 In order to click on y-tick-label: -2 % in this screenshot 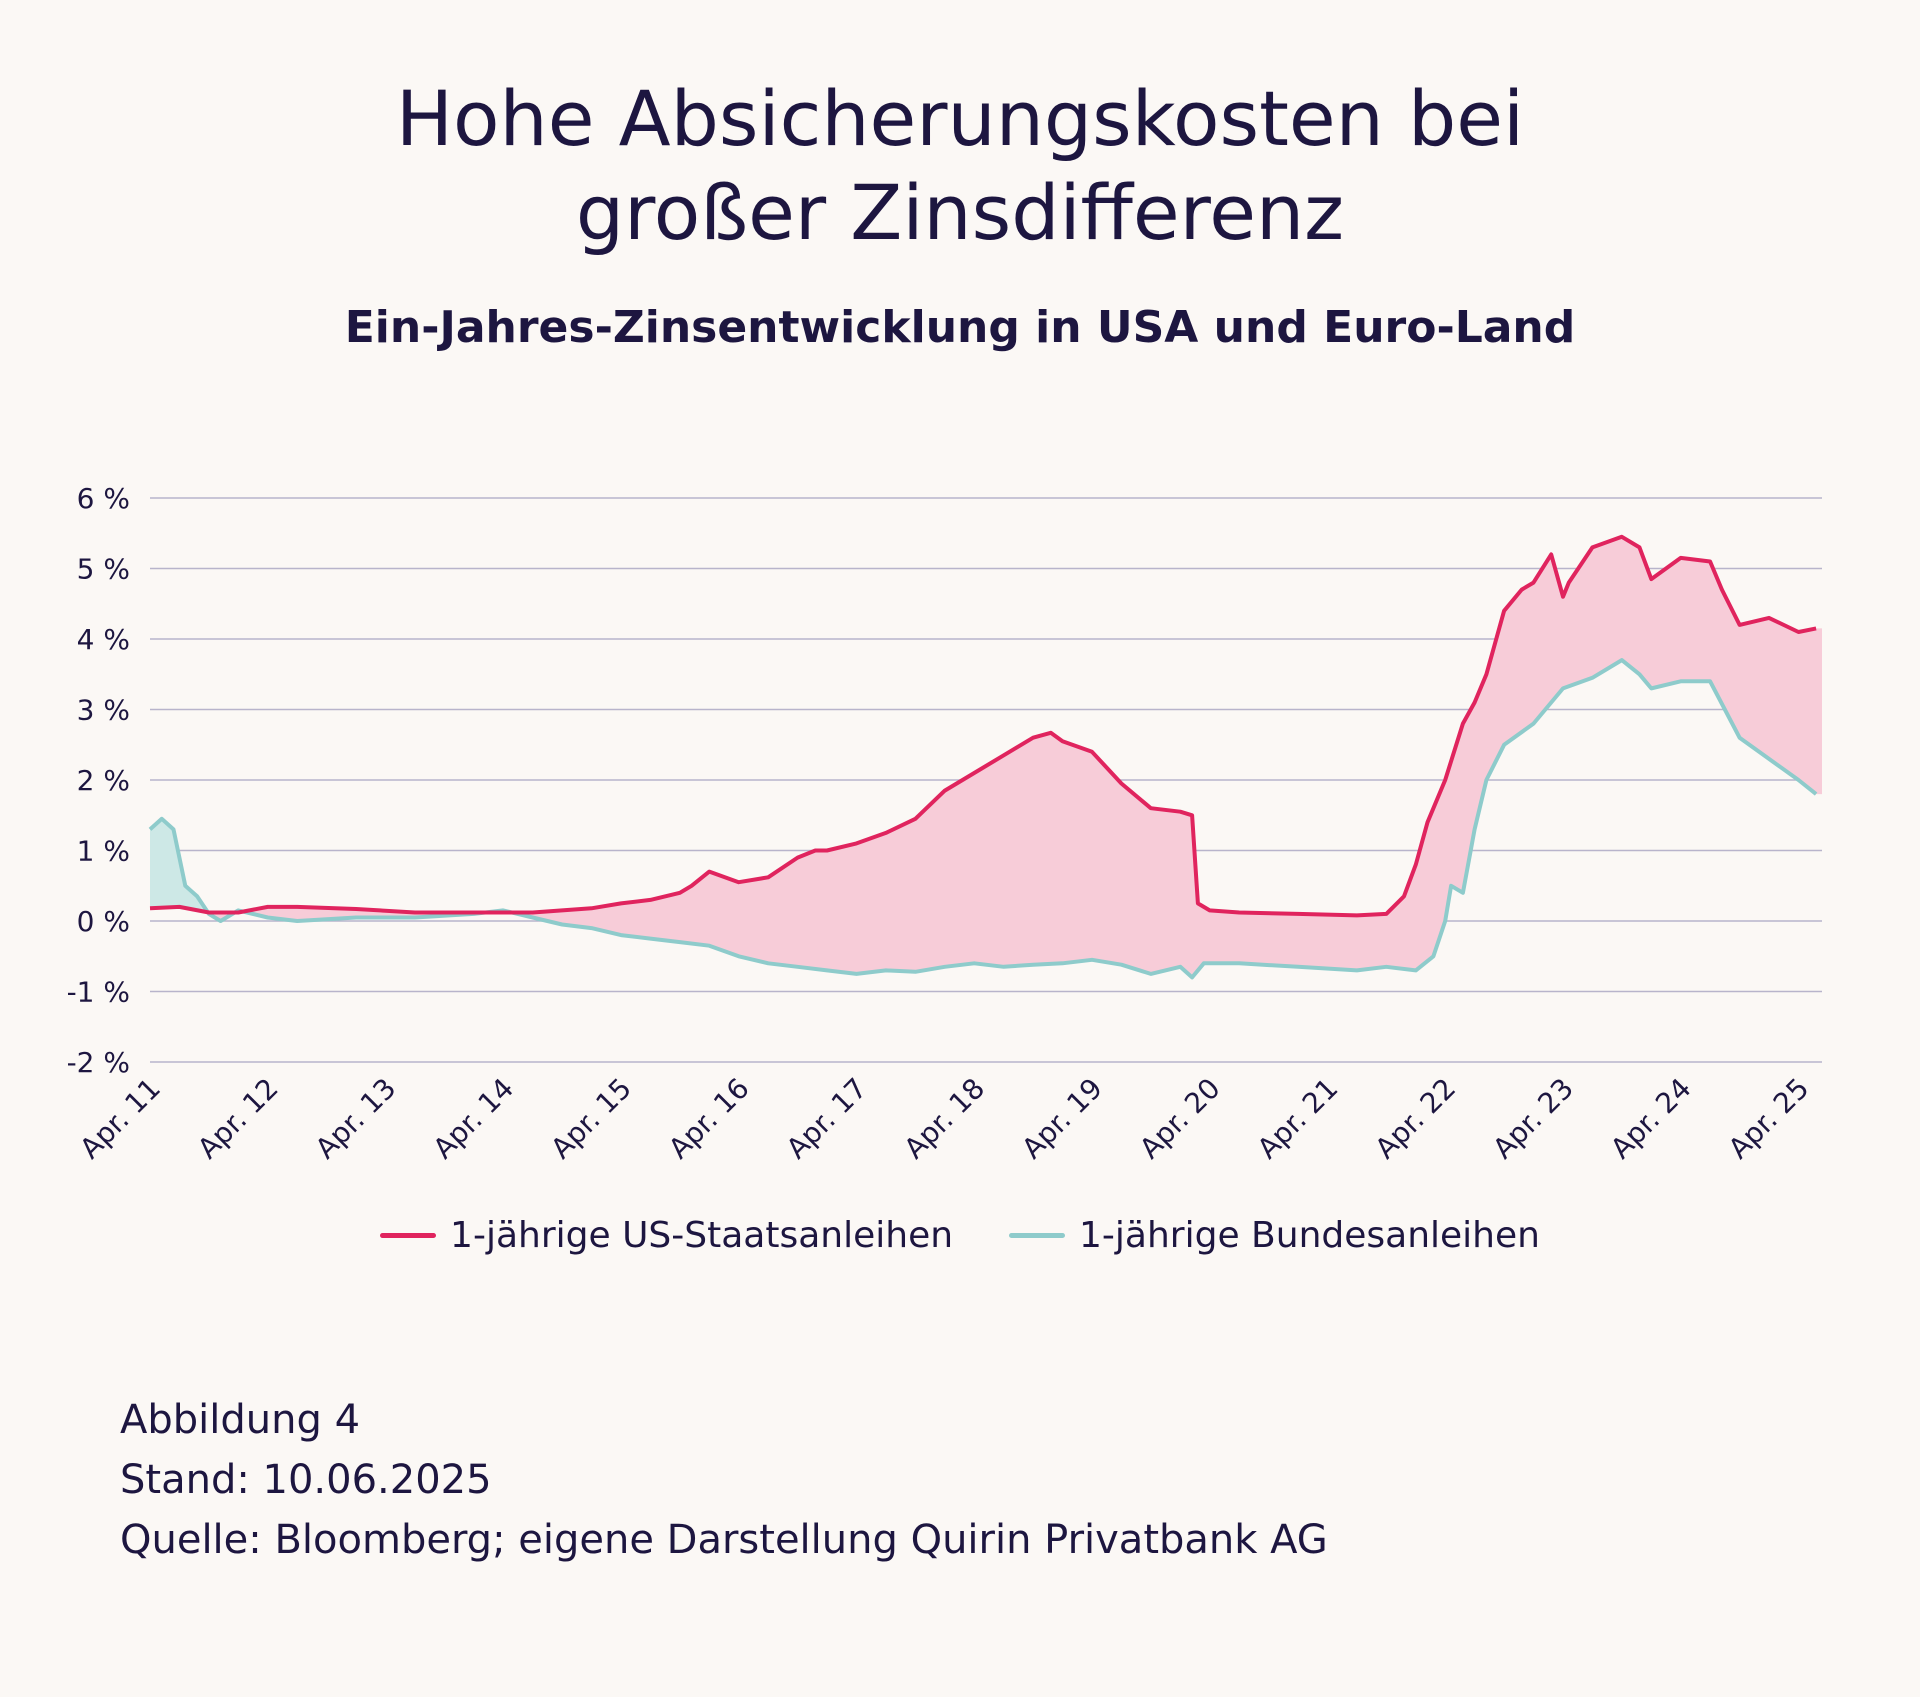, I will do `click(98, 1062)`.